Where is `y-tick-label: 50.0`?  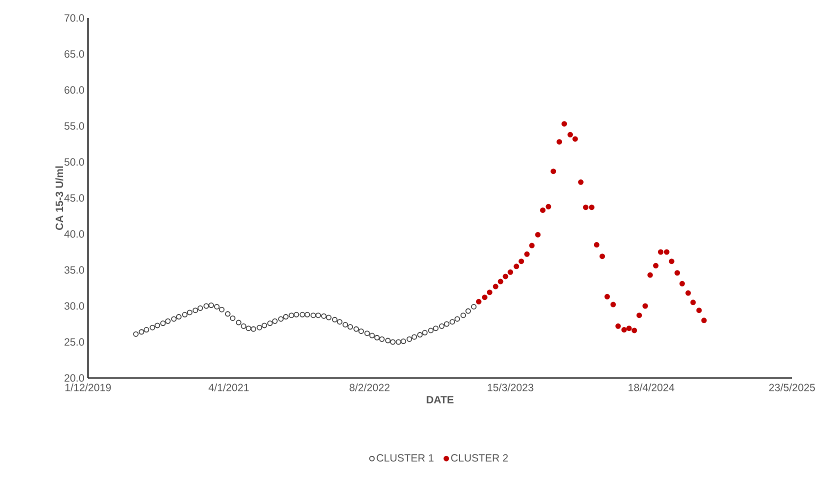
y-tick-label: 50.0 is located at coordinates (74, 162).